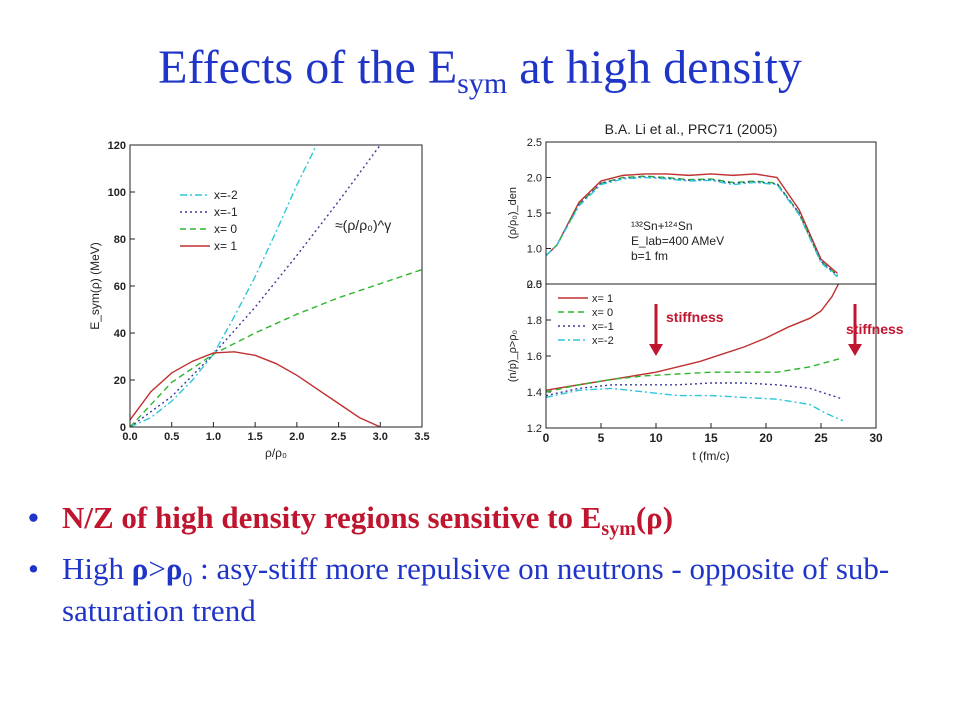  I want to click on x-tick-label: 1.0, so click(213, 437).